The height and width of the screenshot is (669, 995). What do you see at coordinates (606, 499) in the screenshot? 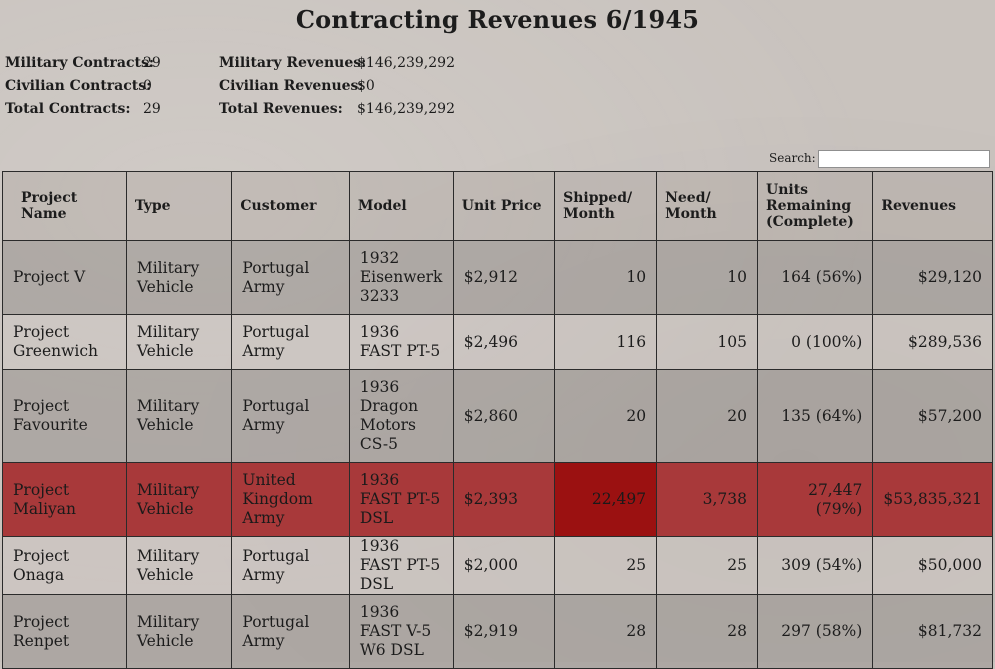
I see `cell-shipped: 22,497` at bounding box center [606, 499].